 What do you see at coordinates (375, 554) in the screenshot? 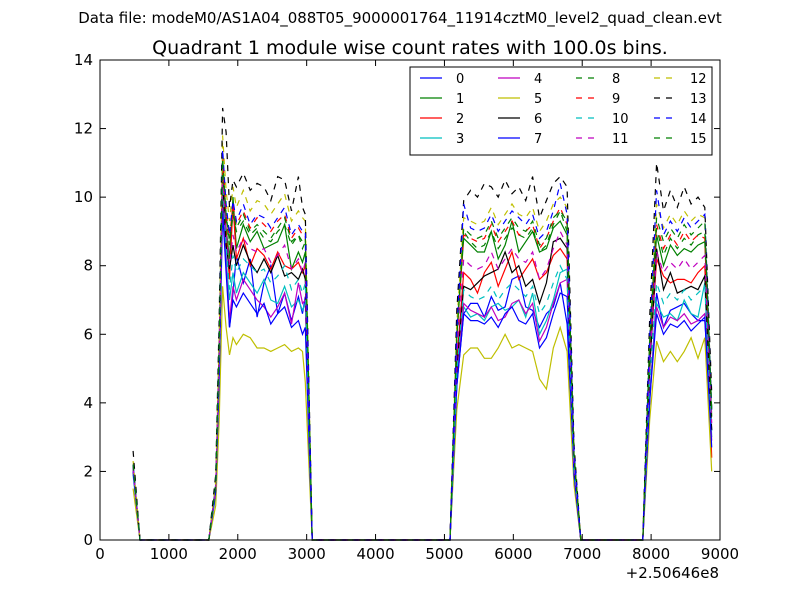
I see `x-tick-label: 4000` at bounding box center [375, 554].